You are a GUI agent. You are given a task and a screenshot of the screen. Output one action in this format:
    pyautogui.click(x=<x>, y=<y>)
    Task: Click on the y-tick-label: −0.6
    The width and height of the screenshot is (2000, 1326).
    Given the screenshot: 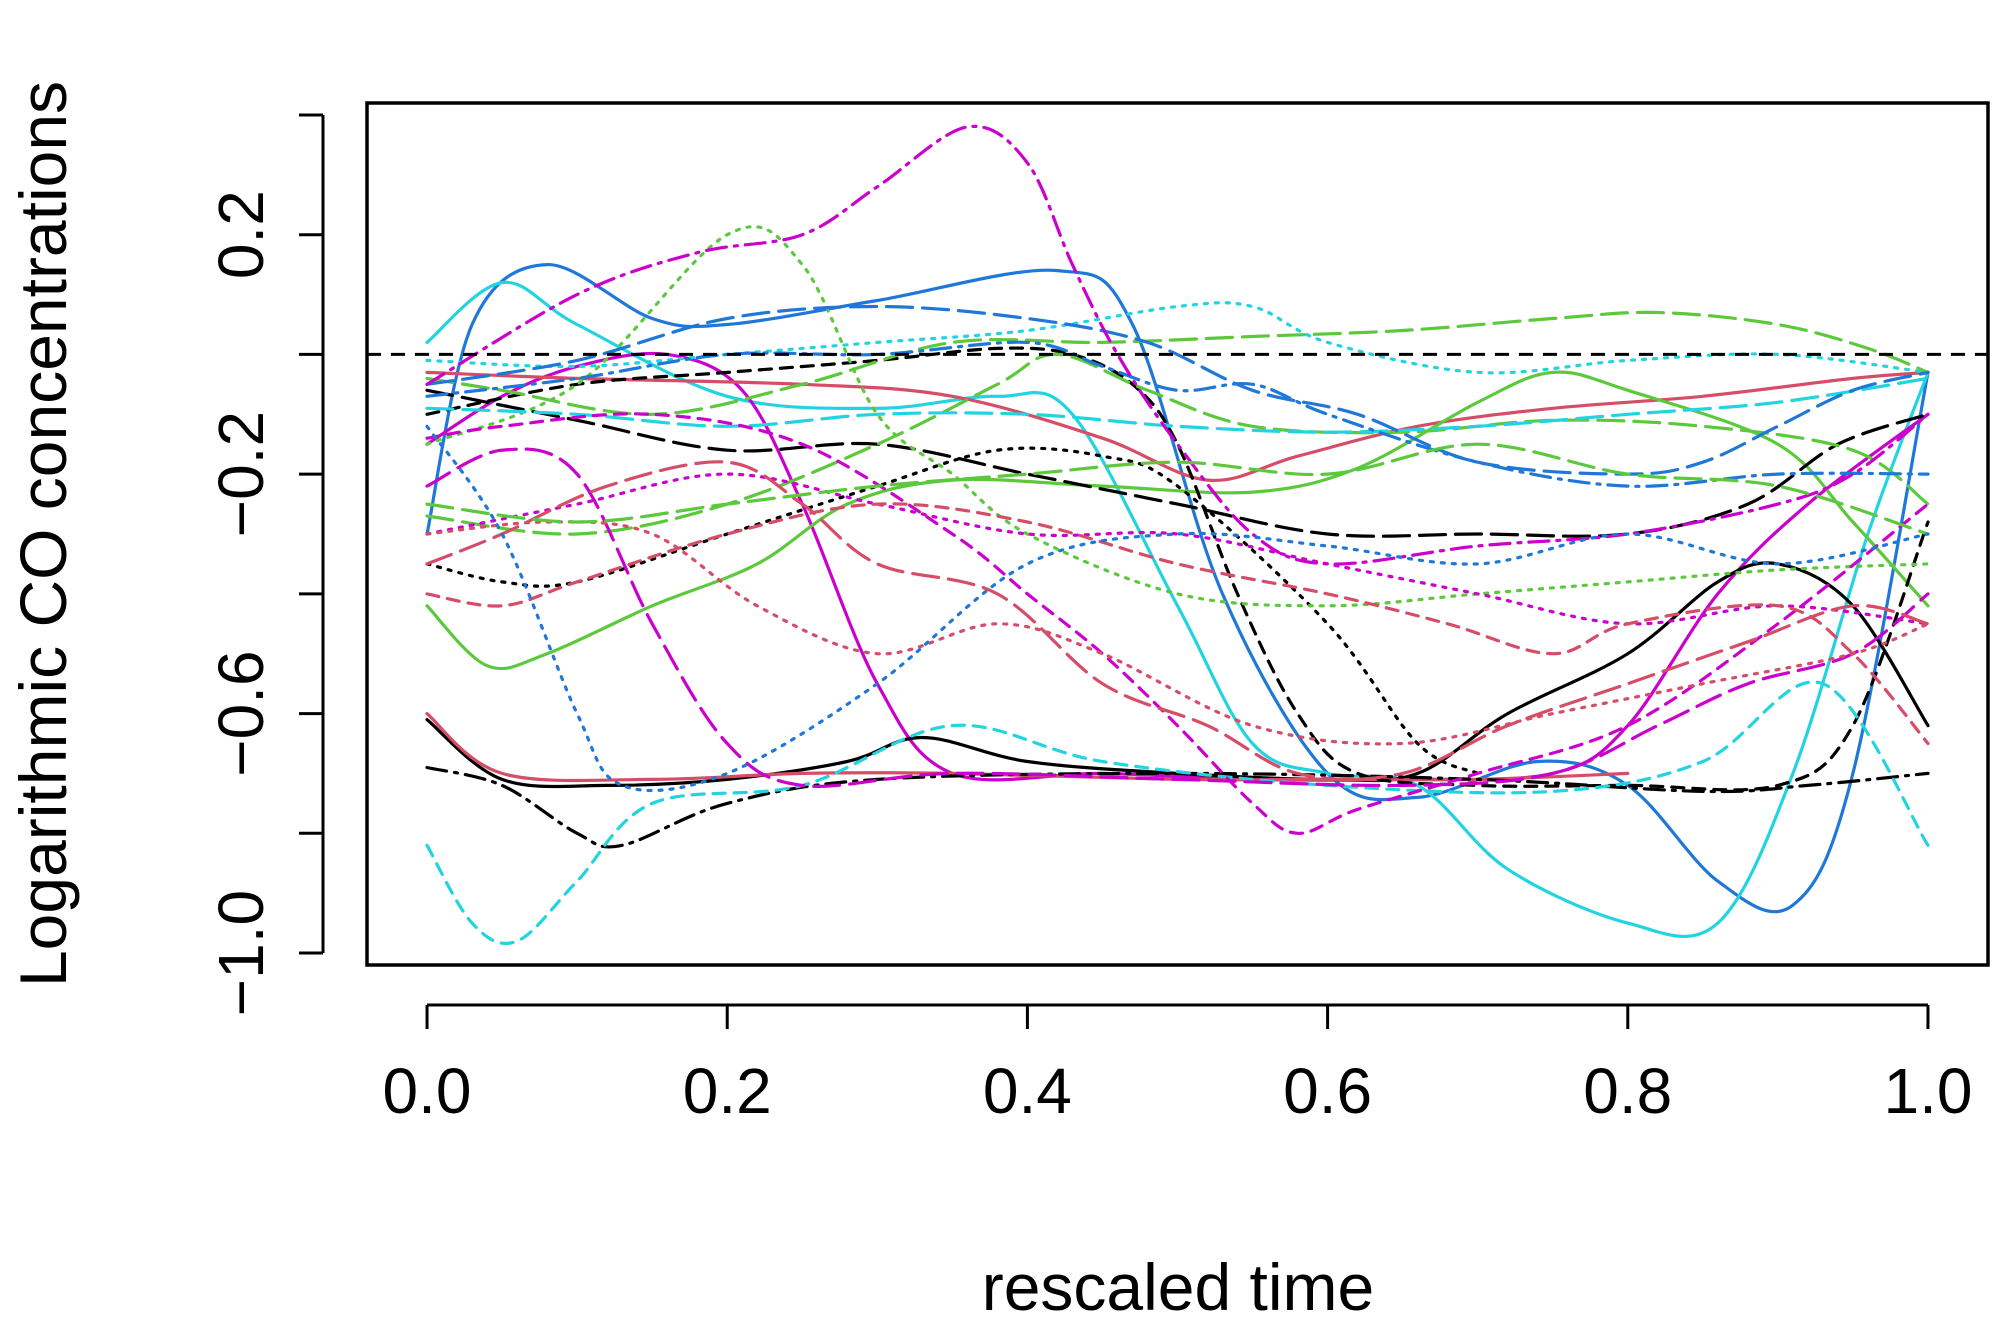 What is the action you would take?
    pyautogui.click(x=241, y=713)
    